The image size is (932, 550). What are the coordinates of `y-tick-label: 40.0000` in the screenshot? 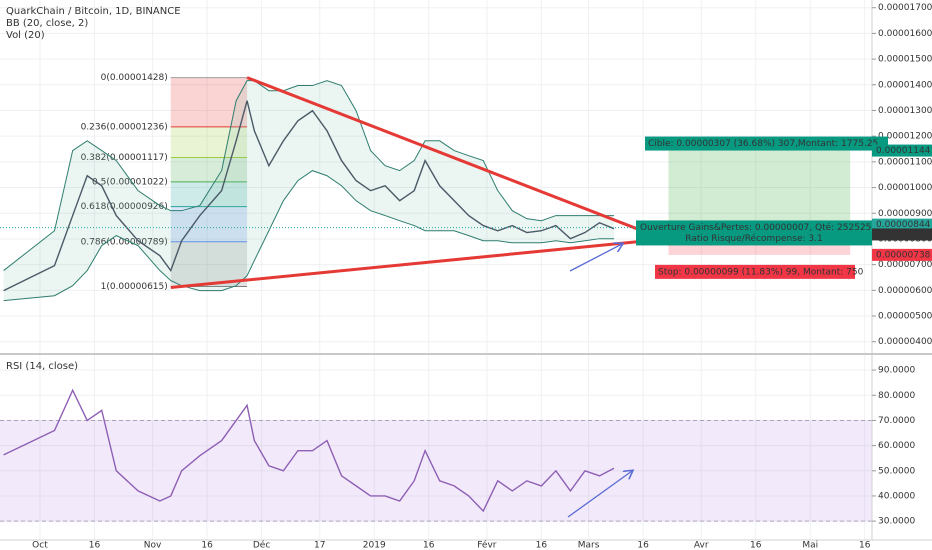 It's located at (896, 496).